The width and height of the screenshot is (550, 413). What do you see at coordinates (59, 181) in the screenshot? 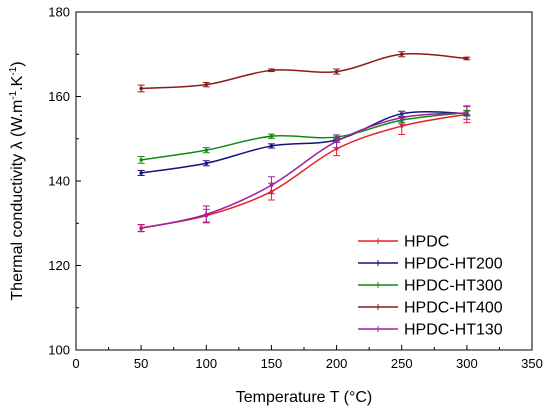
I see `y-tick-label: 140` at bounding box center [59, 181].